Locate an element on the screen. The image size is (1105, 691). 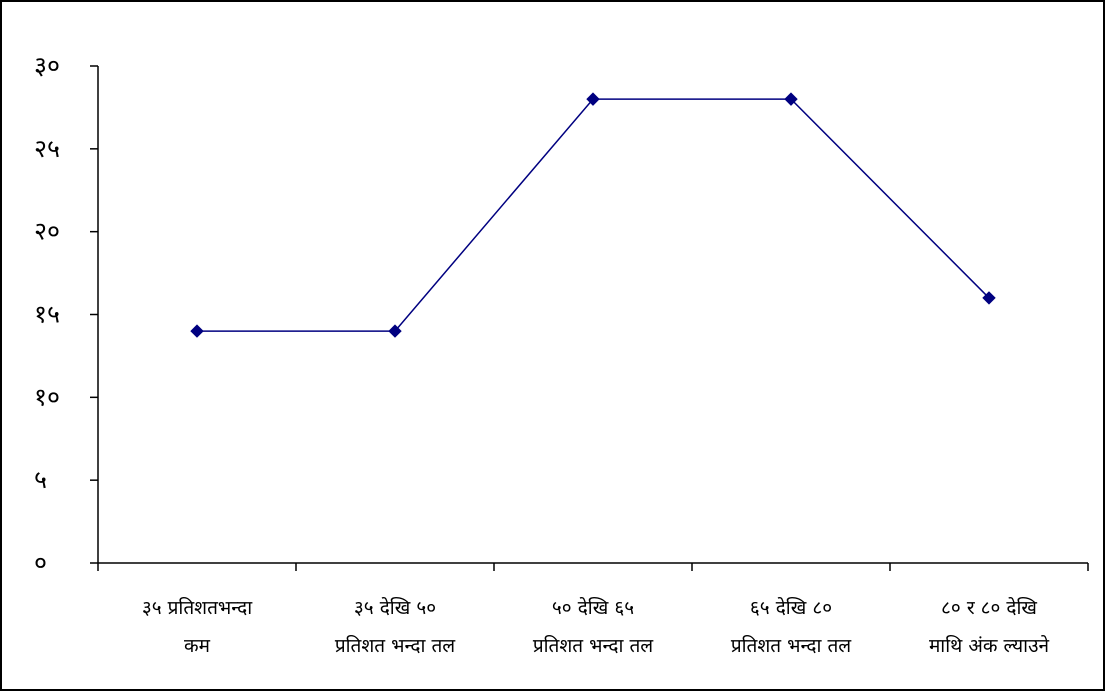
x-category-label-line: कम is located at coordinates (197, 646).